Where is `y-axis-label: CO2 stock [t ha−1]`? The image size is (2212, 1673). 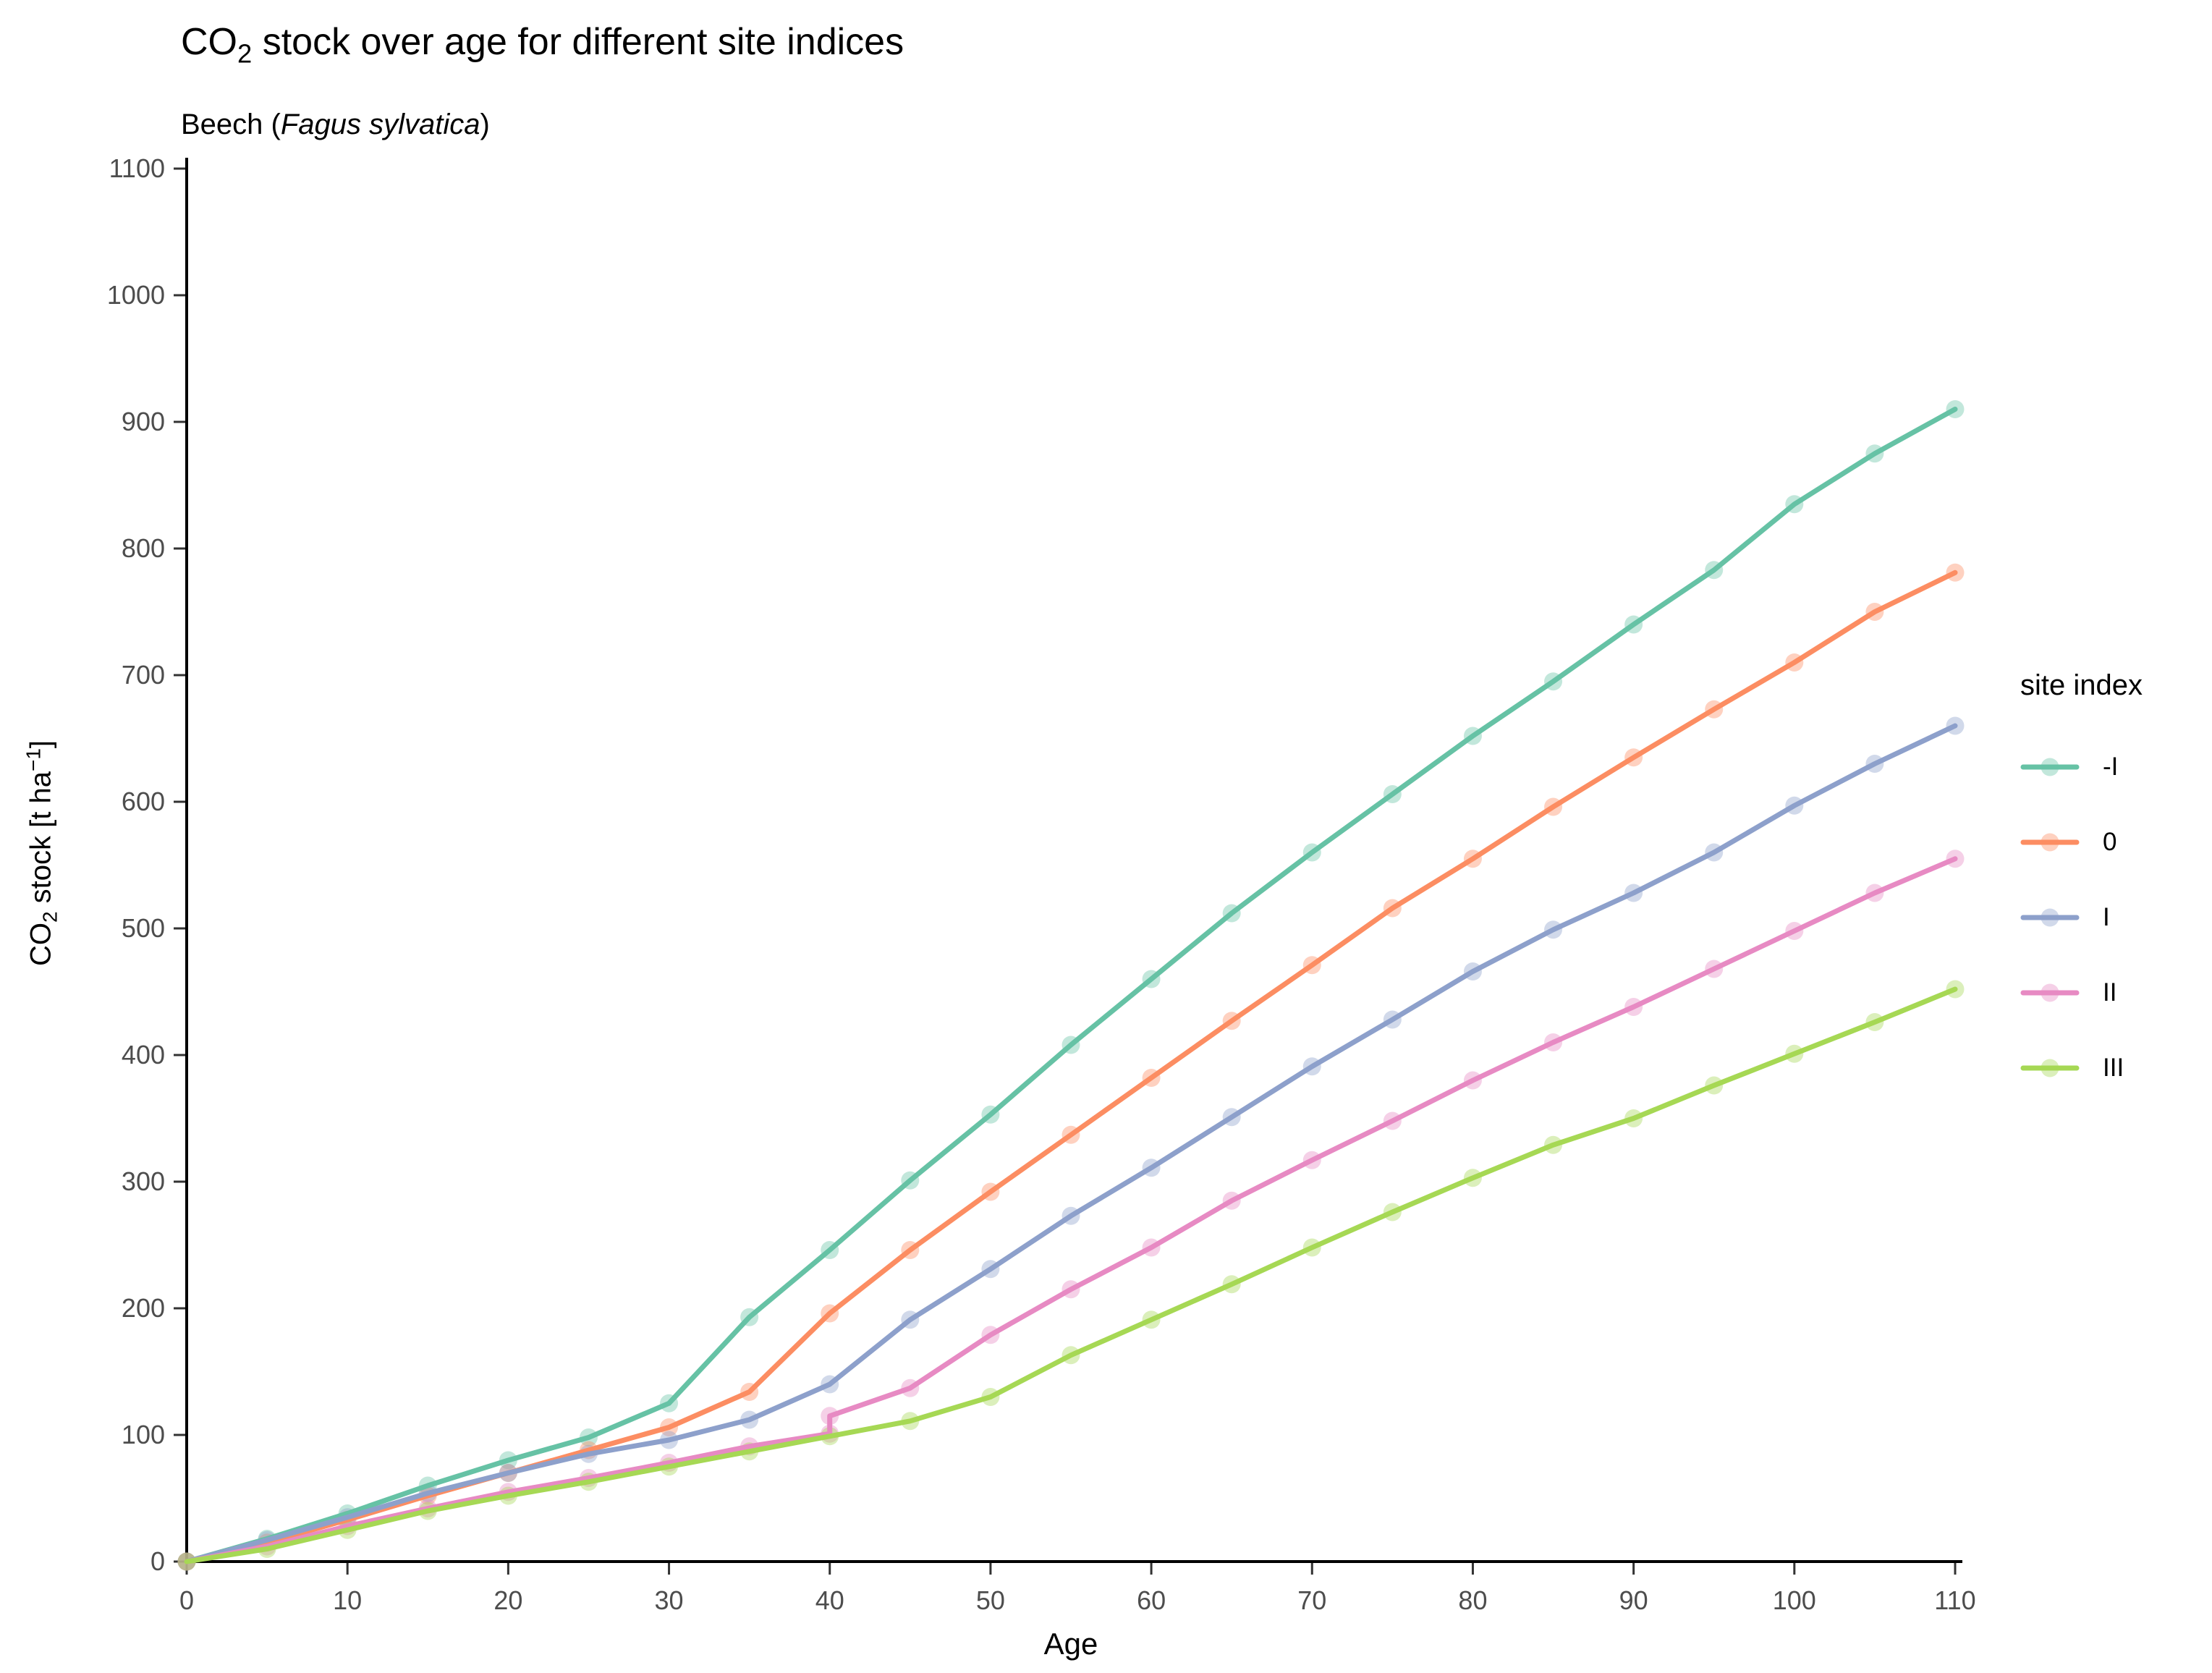 y-axis-label: CO2 stock [t ha−1] is located at coordinates (42, 853).